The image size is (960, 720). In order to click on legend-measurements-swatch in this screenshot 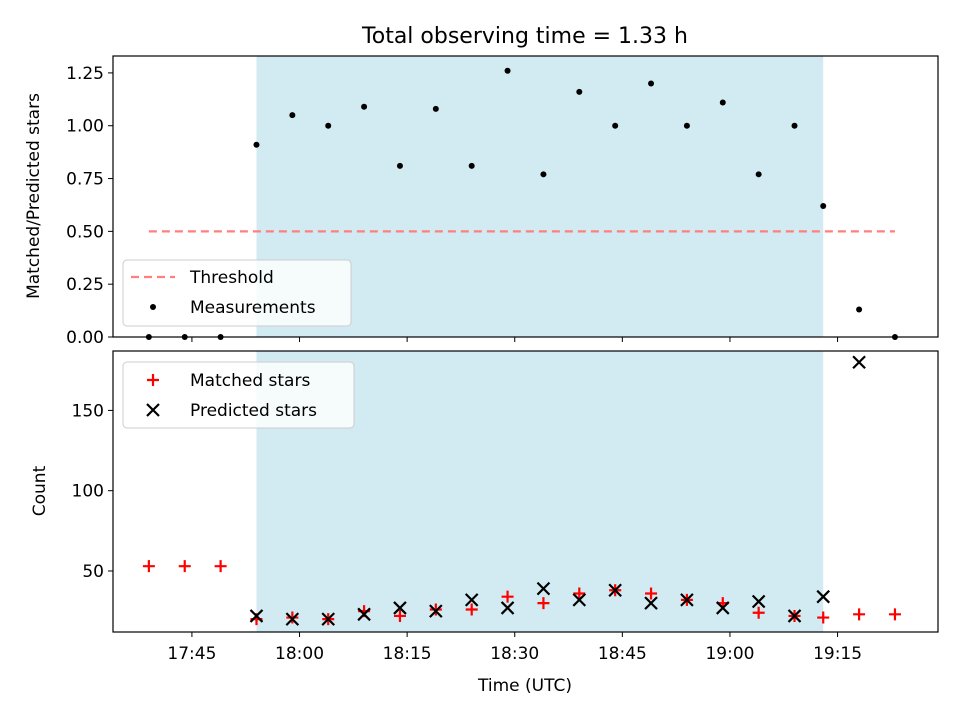, I will do `click(153, 307)`.